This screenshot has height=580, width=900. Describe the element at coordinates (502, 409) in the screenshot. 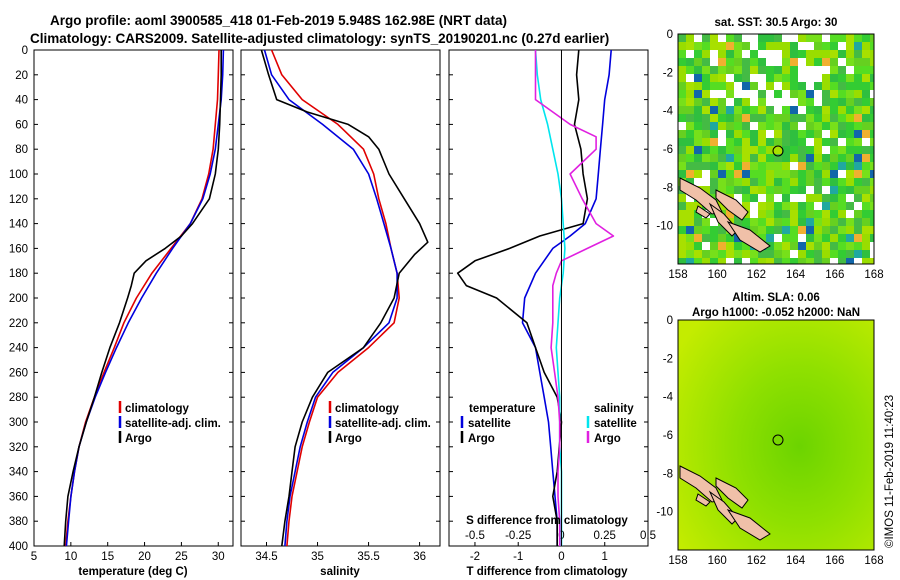

I see `legend-heading-temperature: temperature` at that location.